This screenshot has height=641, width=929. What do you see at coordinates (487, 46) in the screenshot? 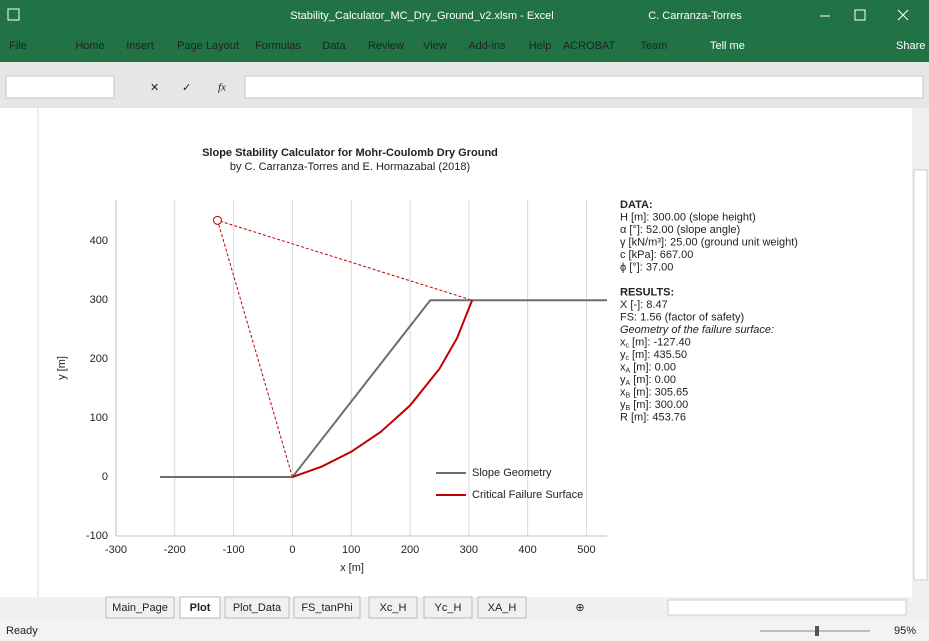
I see `ribbon-tab: Add-ins` at bounding box center [487, 46].